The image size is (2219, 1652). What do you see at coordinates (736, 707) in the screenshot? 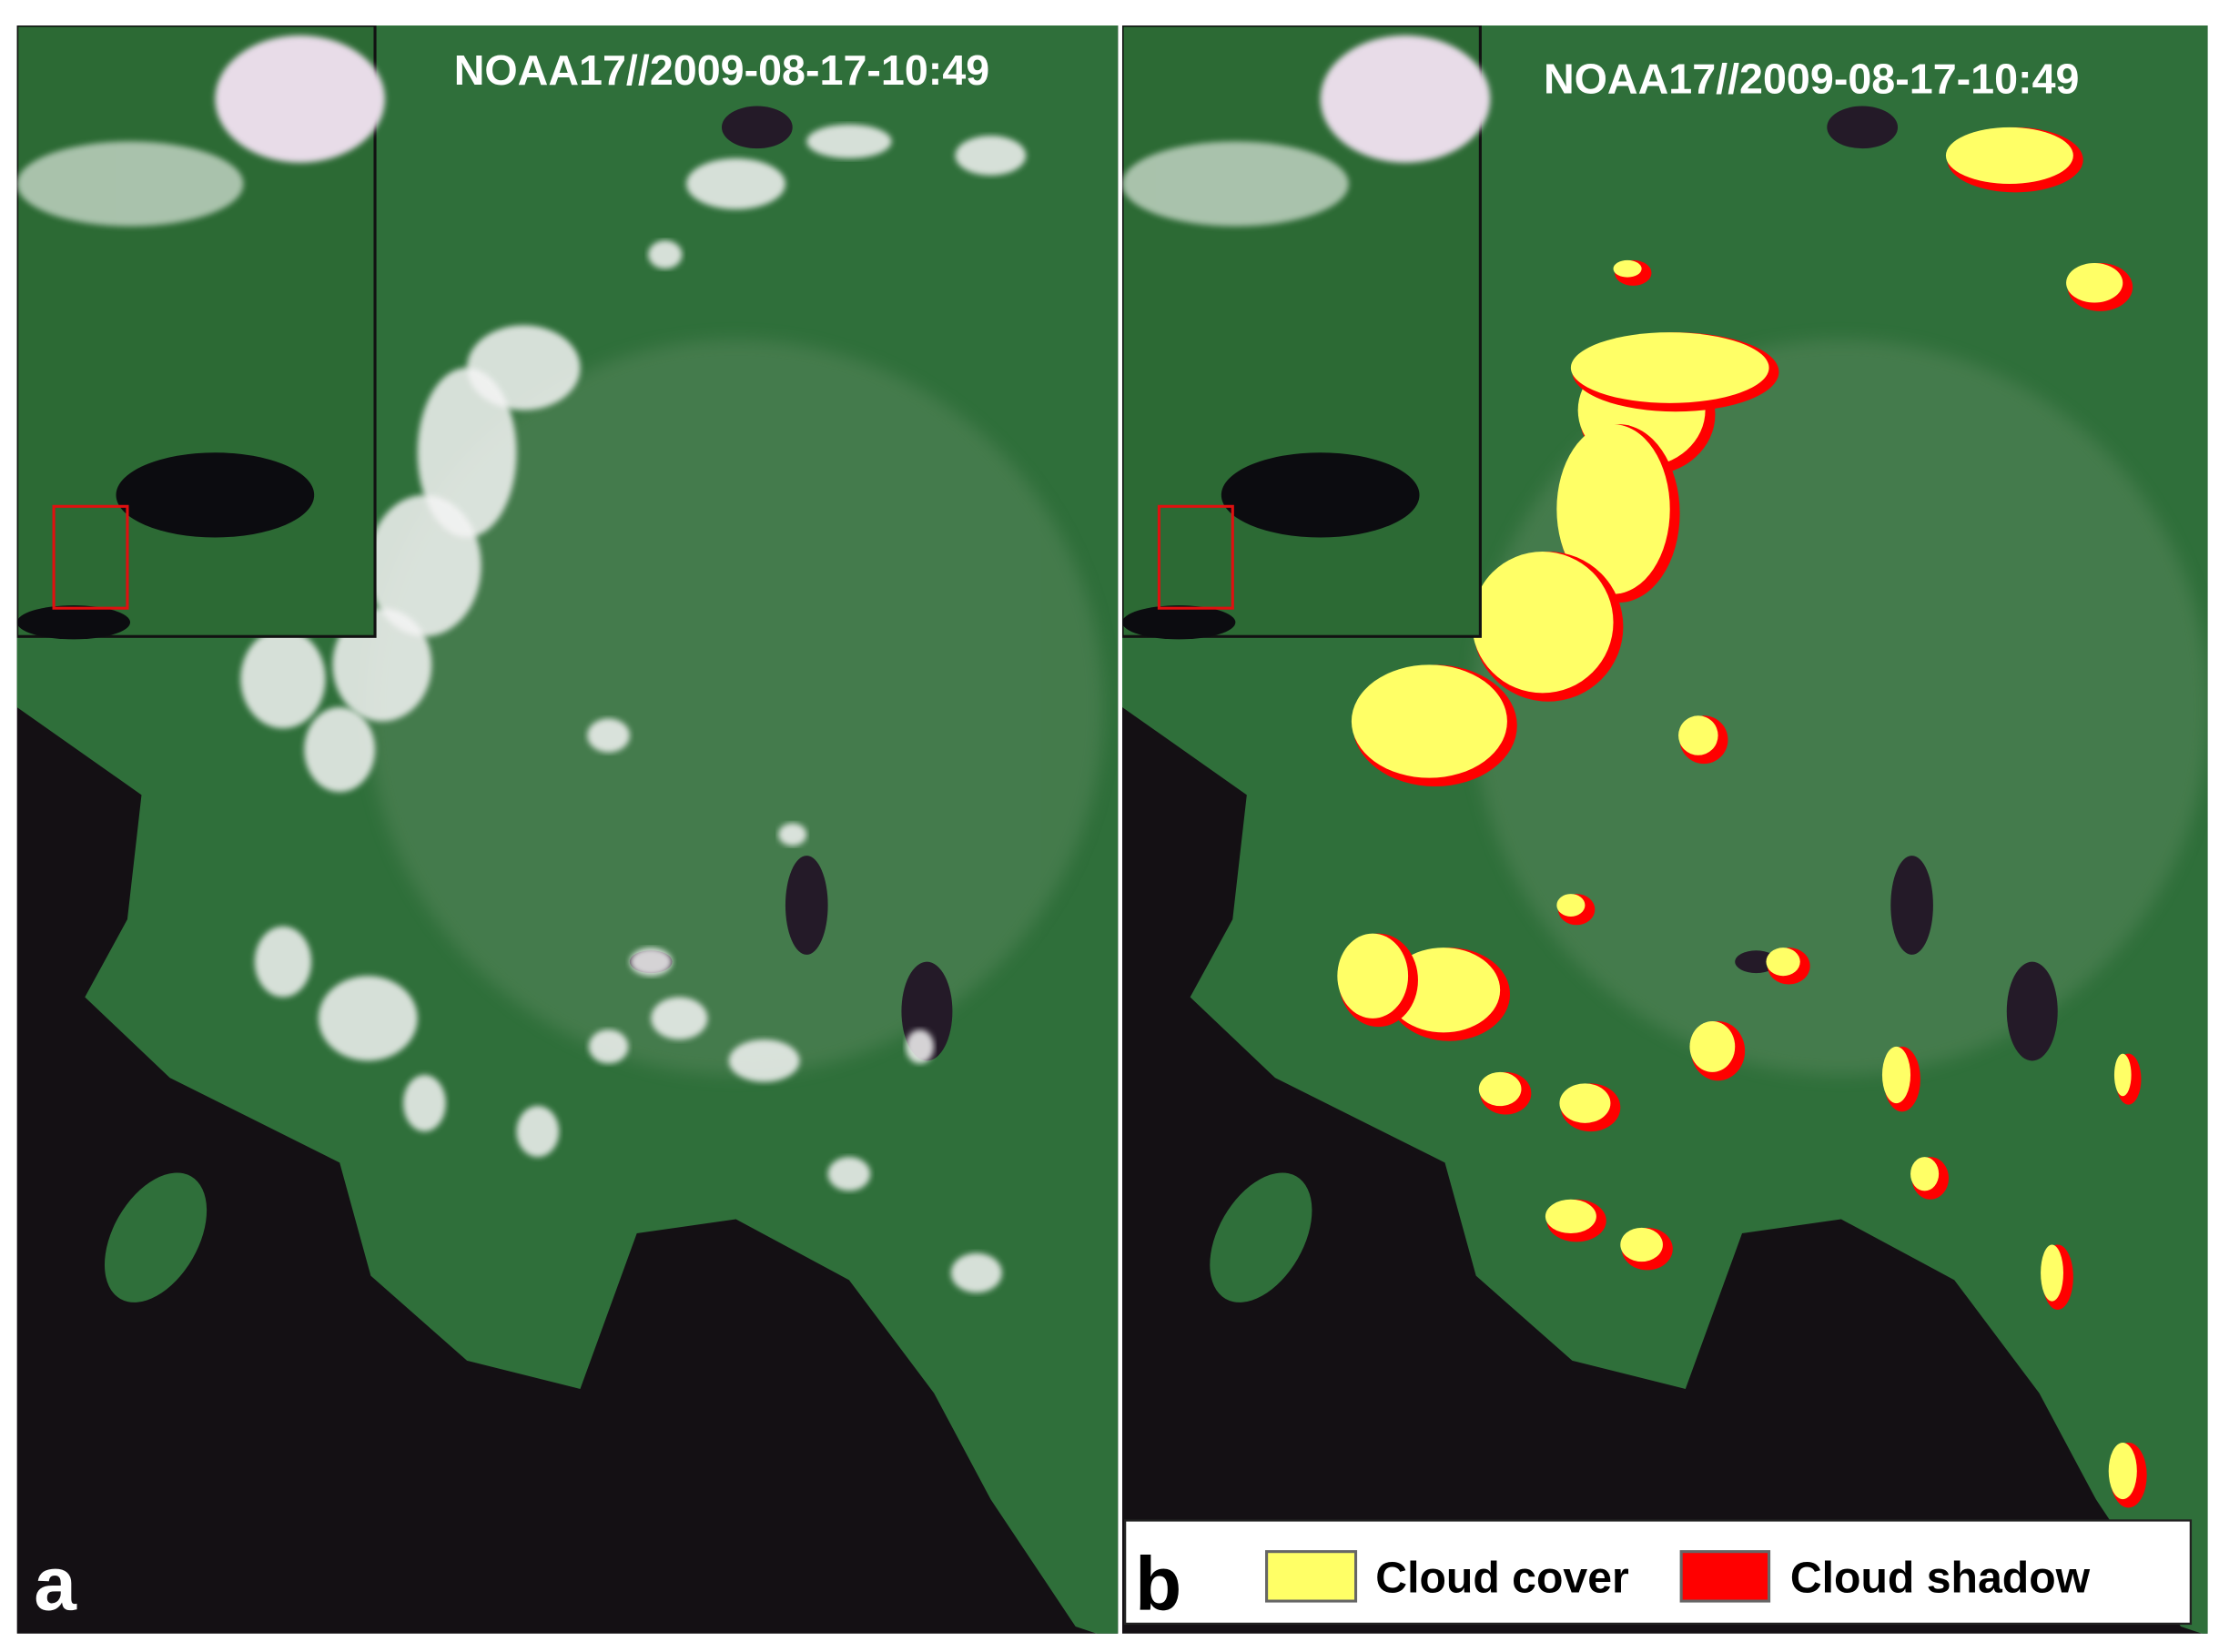
I see `land-tone` at bounding box center [736, 707].